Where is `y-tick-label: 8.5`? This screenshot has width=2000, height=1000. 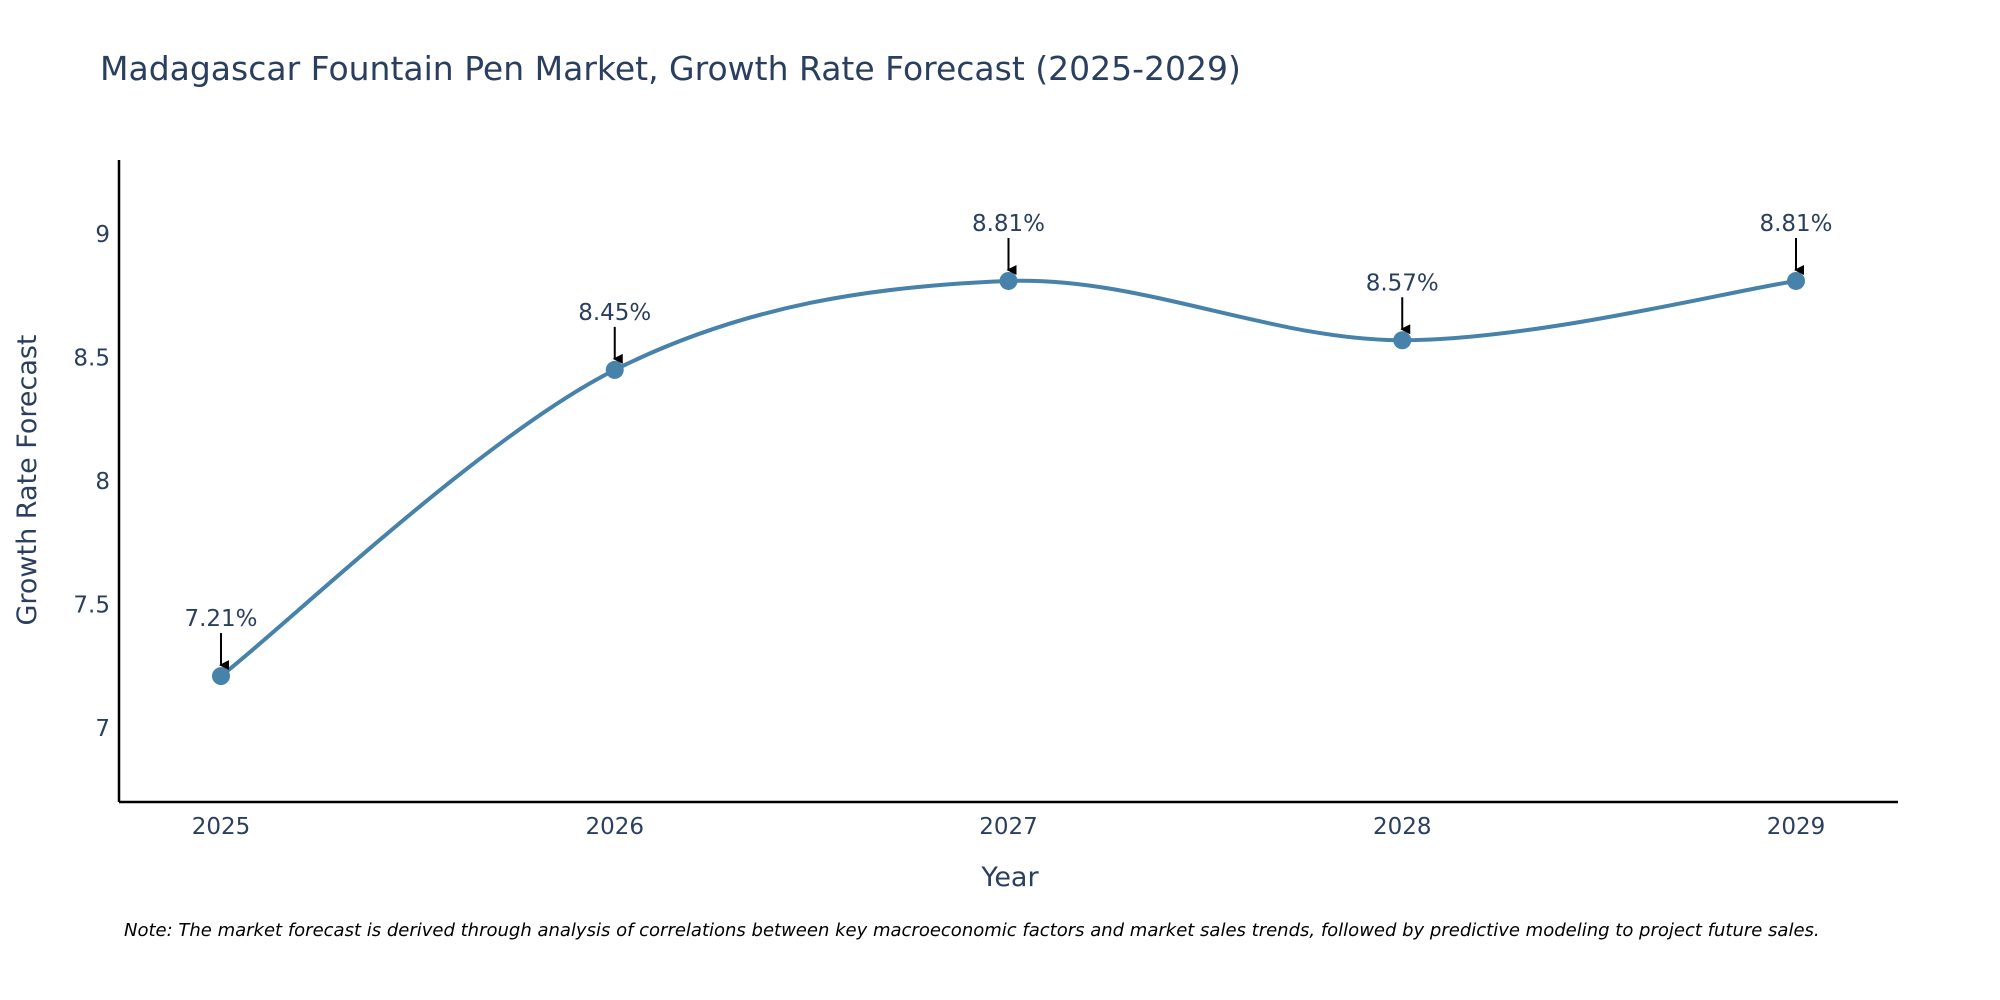
y-tick-label: 8.5 is located at coordinates (91, 359).